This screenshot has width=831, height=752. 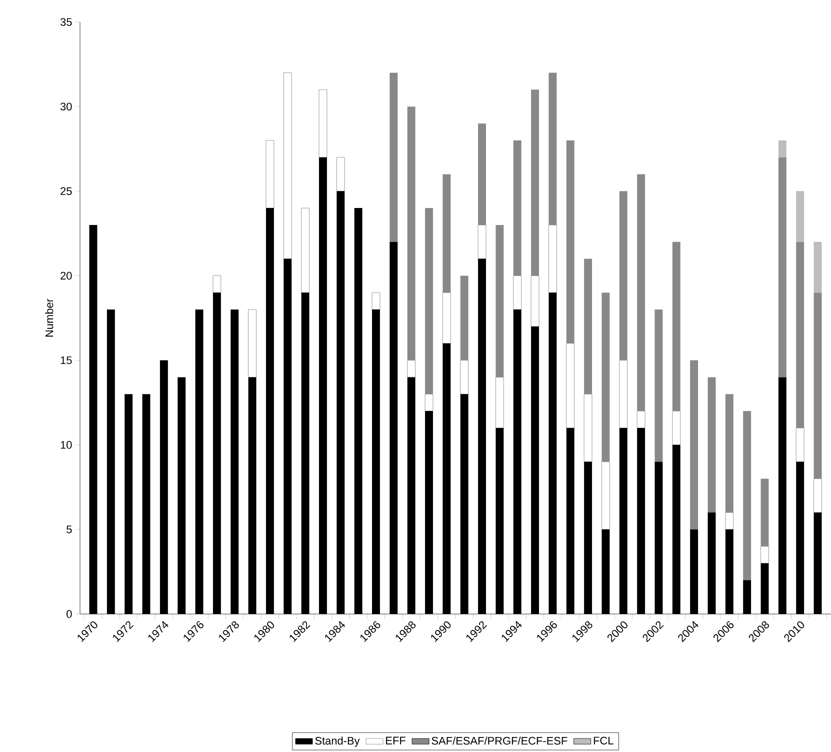 What do you see at coordinates (66, 22) in the screenshot?
I see `y-tick-label: 35` at bounding box center [66, 22].